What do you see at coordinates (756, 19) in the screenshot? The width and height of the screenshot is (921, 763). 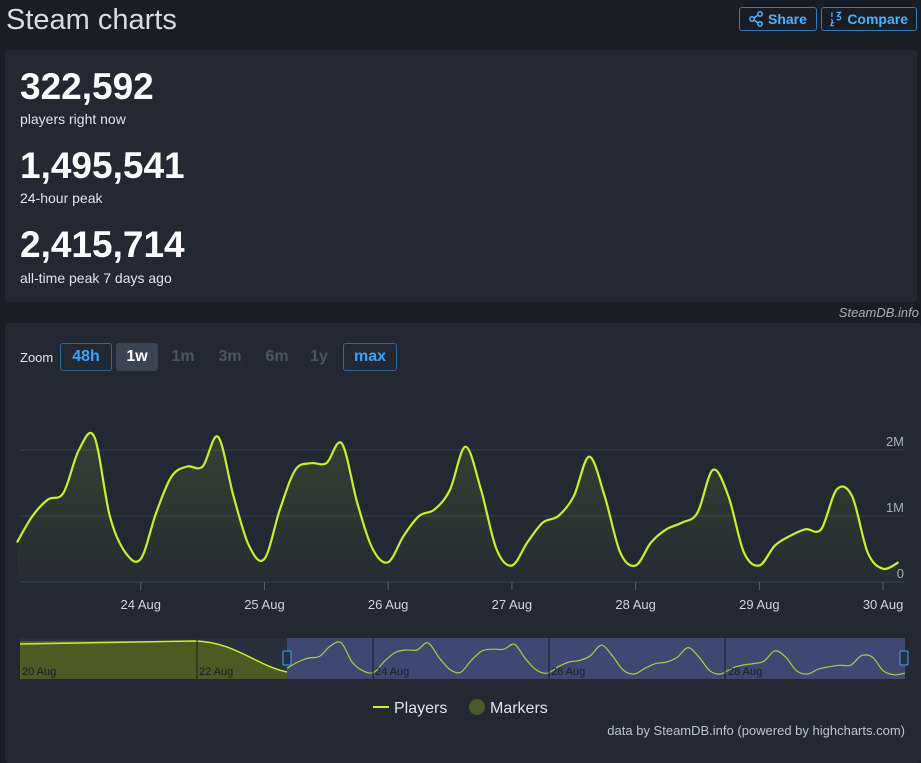 I see `share-icon` at bounding box center [756, 19].